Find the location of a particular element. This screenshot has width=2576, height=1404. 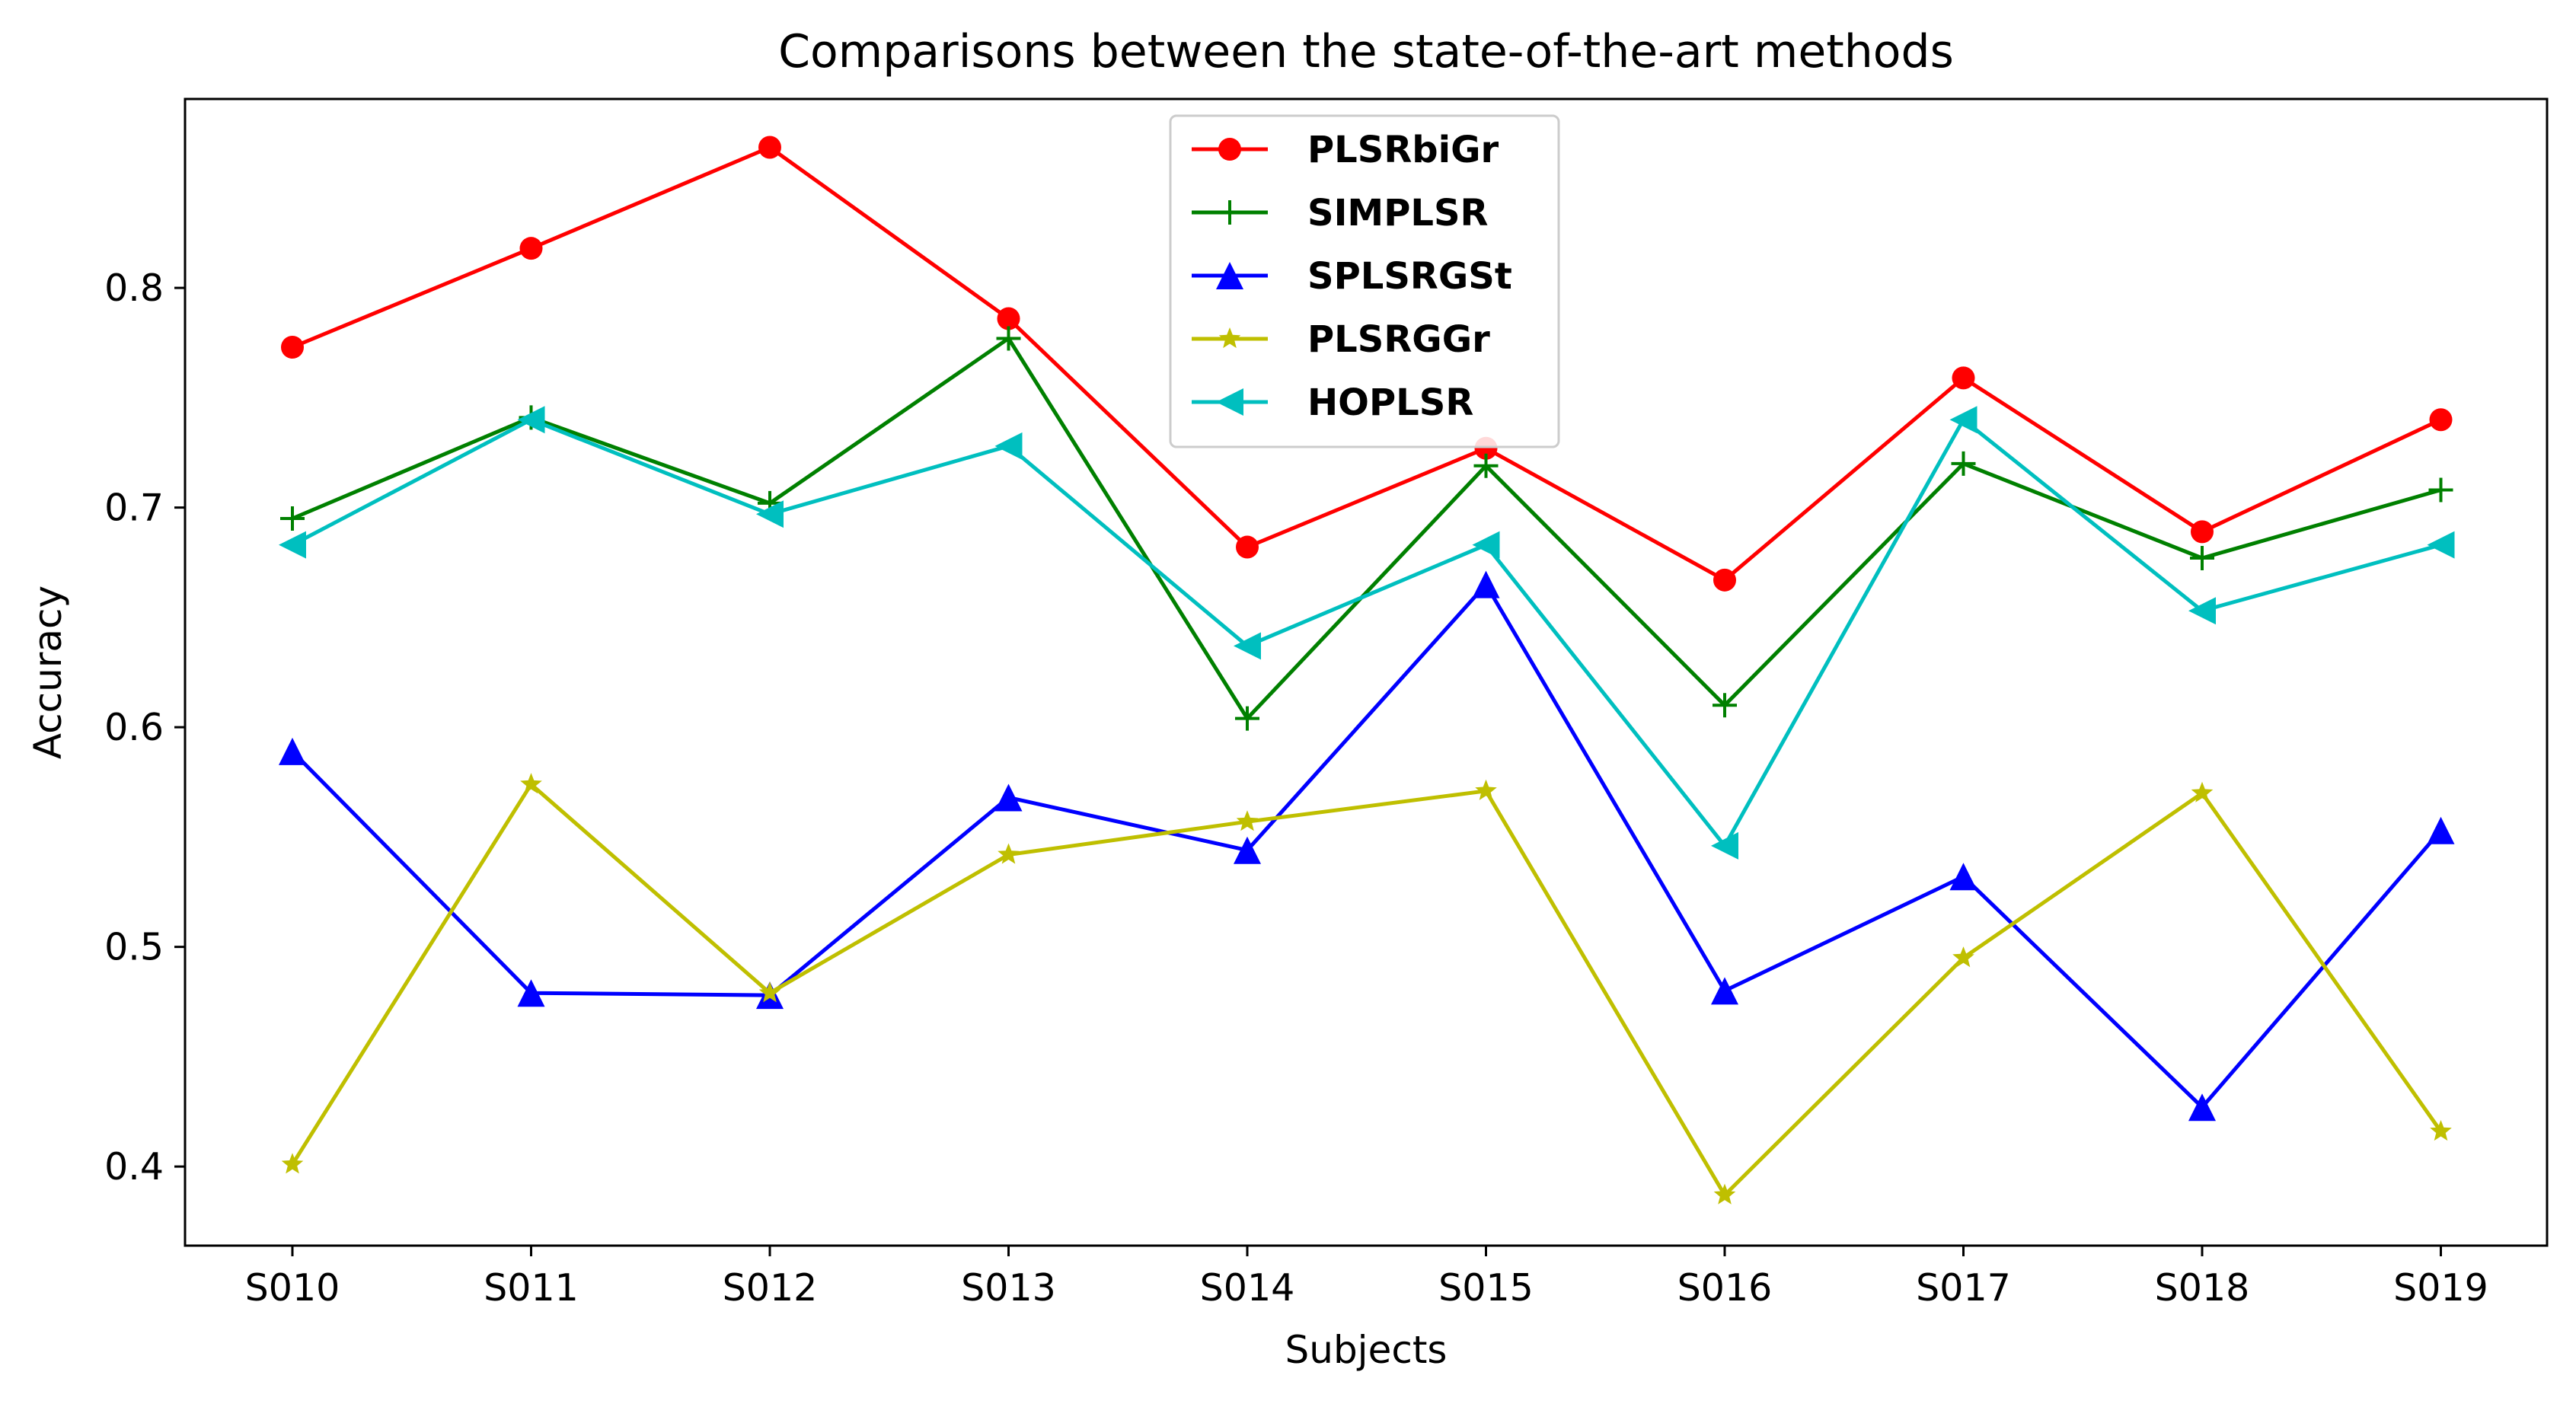

legend-item-hoplsr: HOPLSR is located at coordinates (1332, 402).